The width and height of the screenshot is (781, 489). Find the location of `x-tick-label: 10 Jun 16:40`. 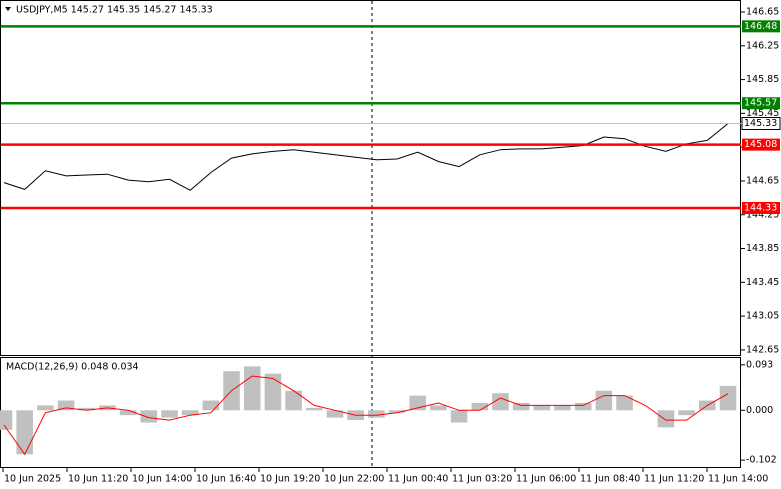

x-tick-label: 10 Jun 16:40 is located at coordinates (226, 479).